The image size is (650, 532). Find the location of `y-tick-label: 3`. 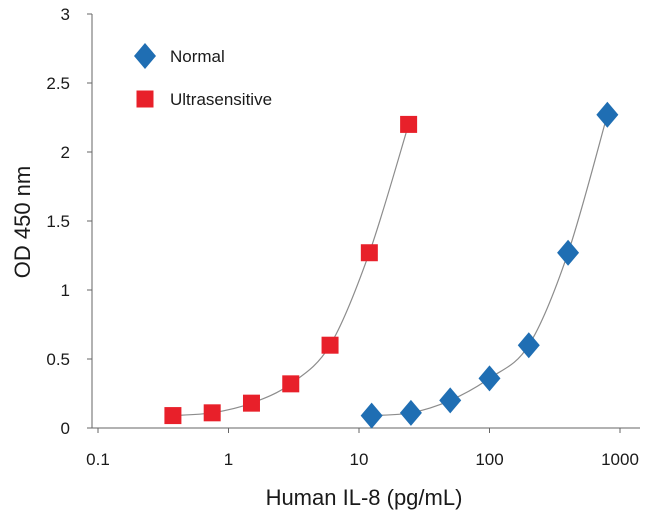

y-tick-label: 3 is located at coordinates (65, 14).